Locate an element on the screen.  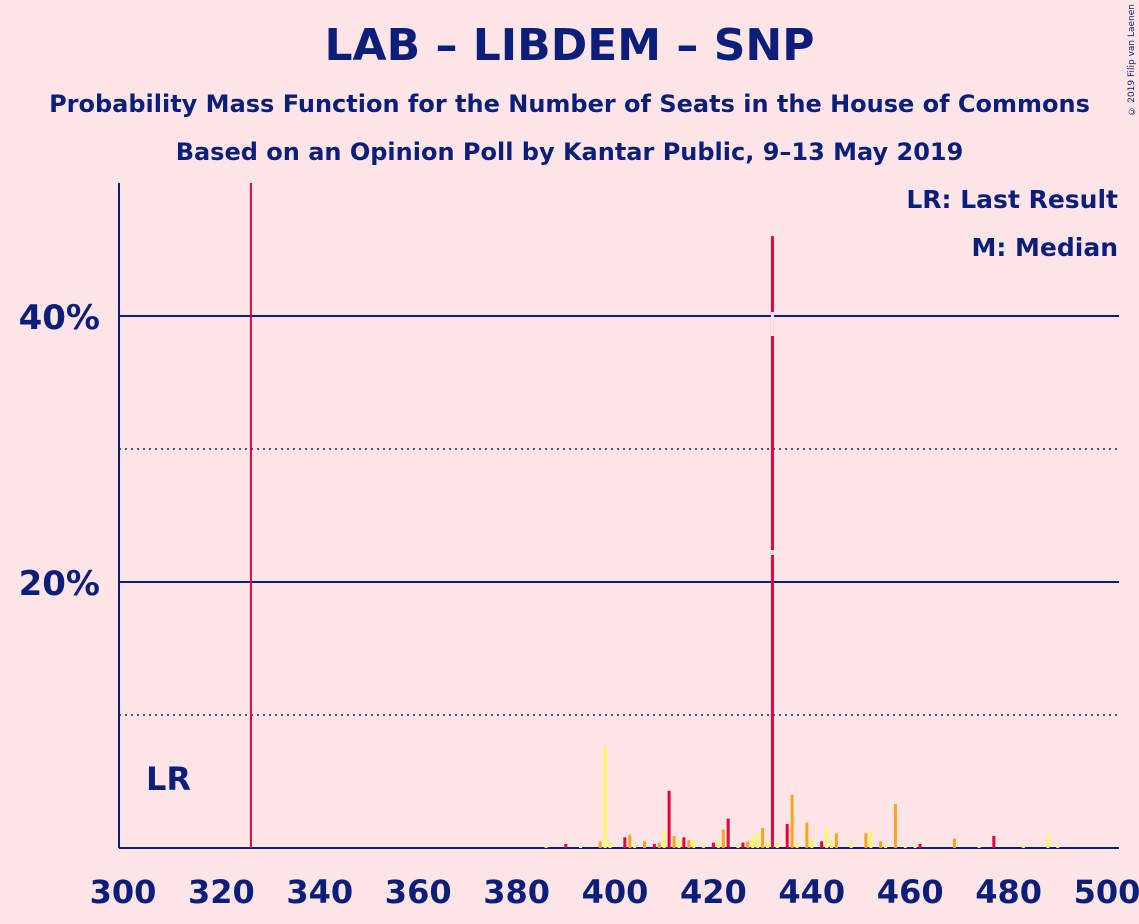
median-marker-gap-lower is located at coordinates (772, 553).